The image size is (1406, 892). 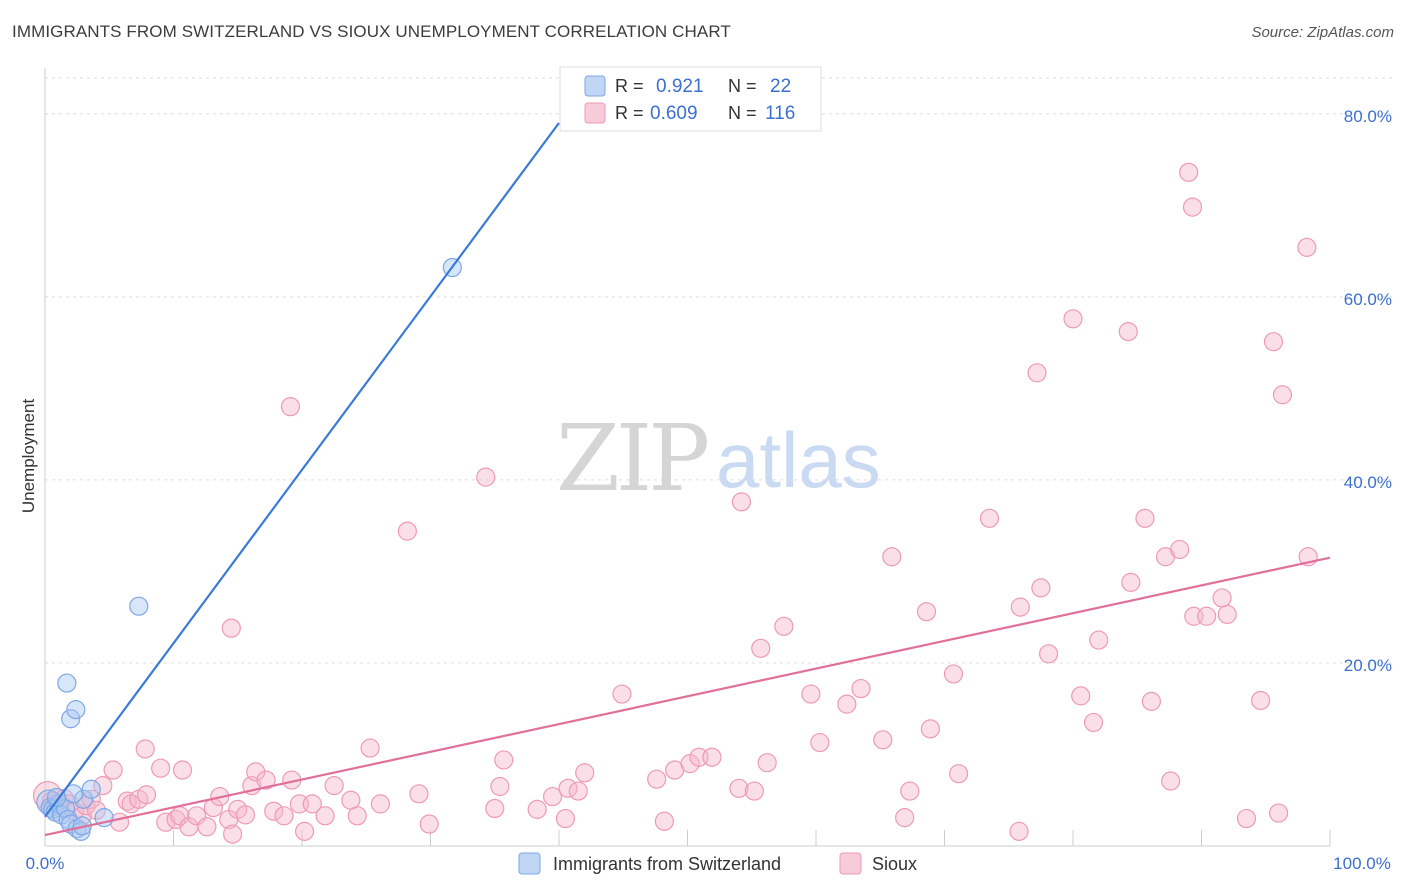 I want to click on y-tick-label-20: 20.0%, so click(x=1368, y=665).